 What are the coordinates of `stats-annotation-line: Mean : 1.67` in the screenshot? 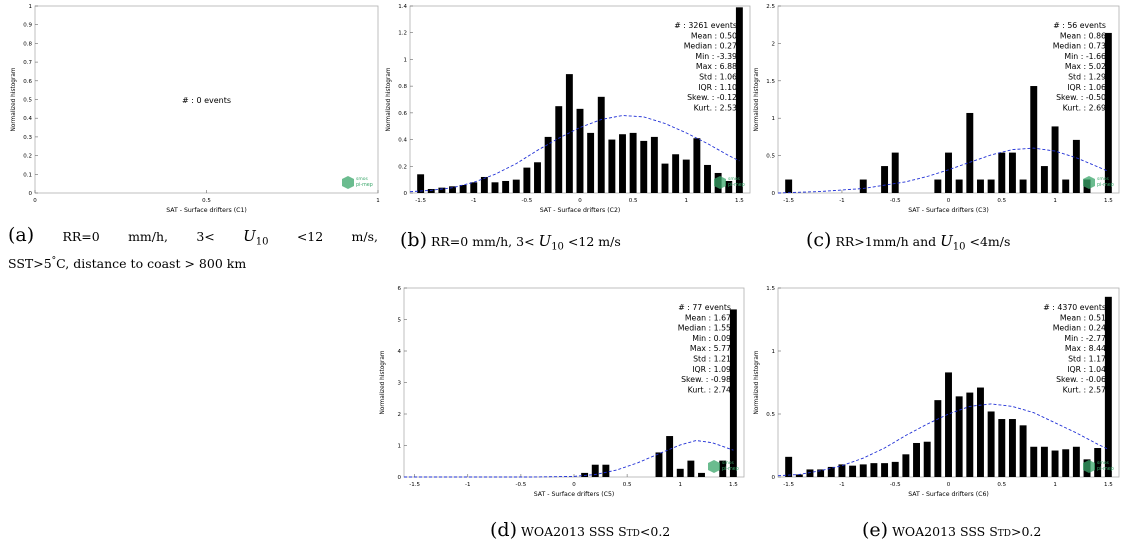 It's located at (708, 317).